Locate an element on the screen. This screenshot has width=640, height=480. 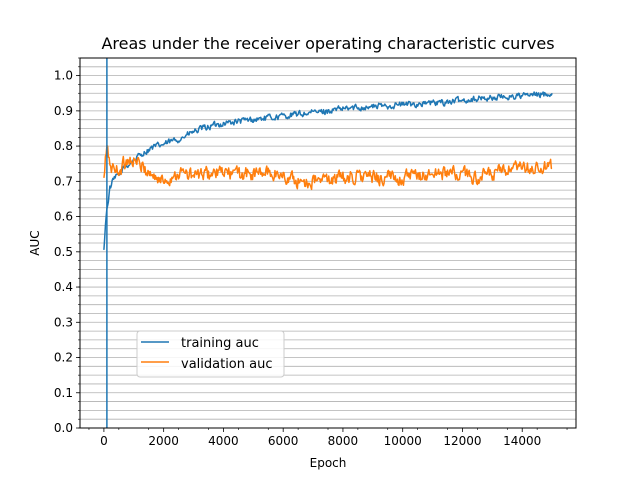
y-tick-label: 0.9 is located at coordinates (63, 111).